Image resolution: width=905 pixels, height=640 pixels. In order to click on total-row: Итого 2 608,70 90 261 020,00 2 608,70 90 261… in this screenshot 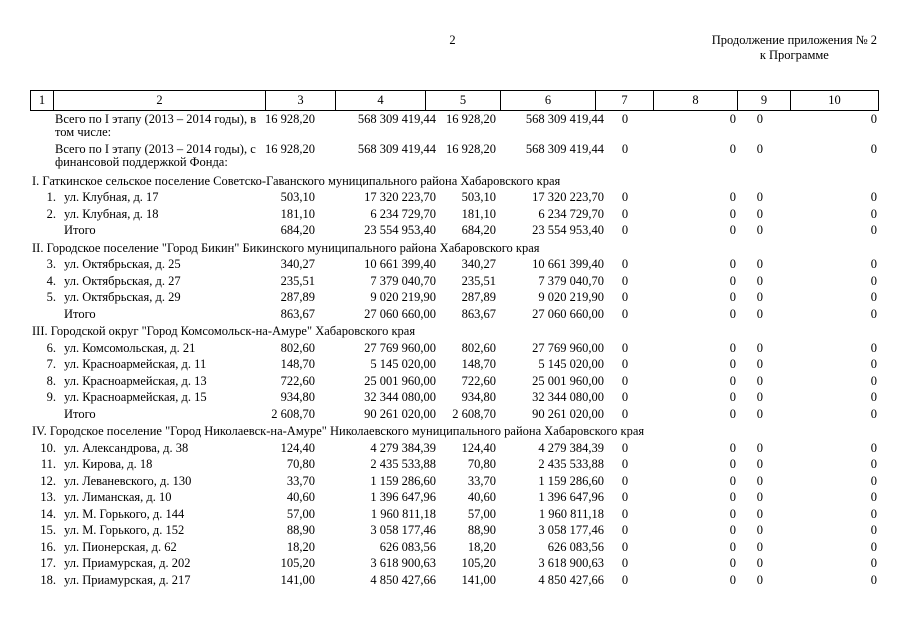, I will do `click(455, 414)`.